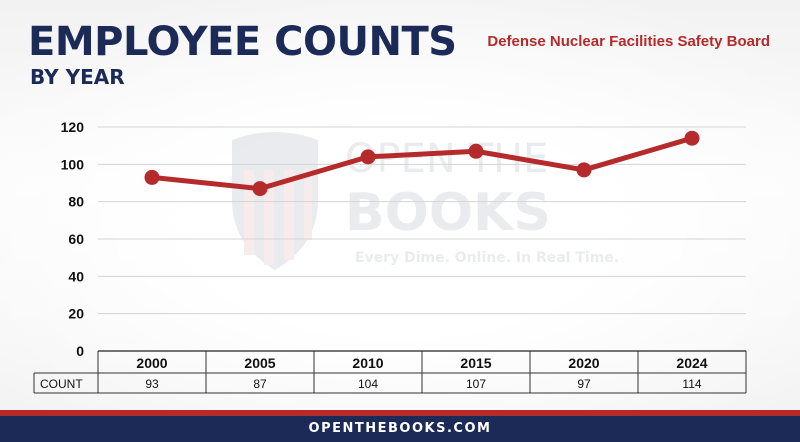 This screenshot has height=442, width=800. Describe the element at coordinates (61, 384) in the screenshot. I see `table-row-label: COUNT` at that location.